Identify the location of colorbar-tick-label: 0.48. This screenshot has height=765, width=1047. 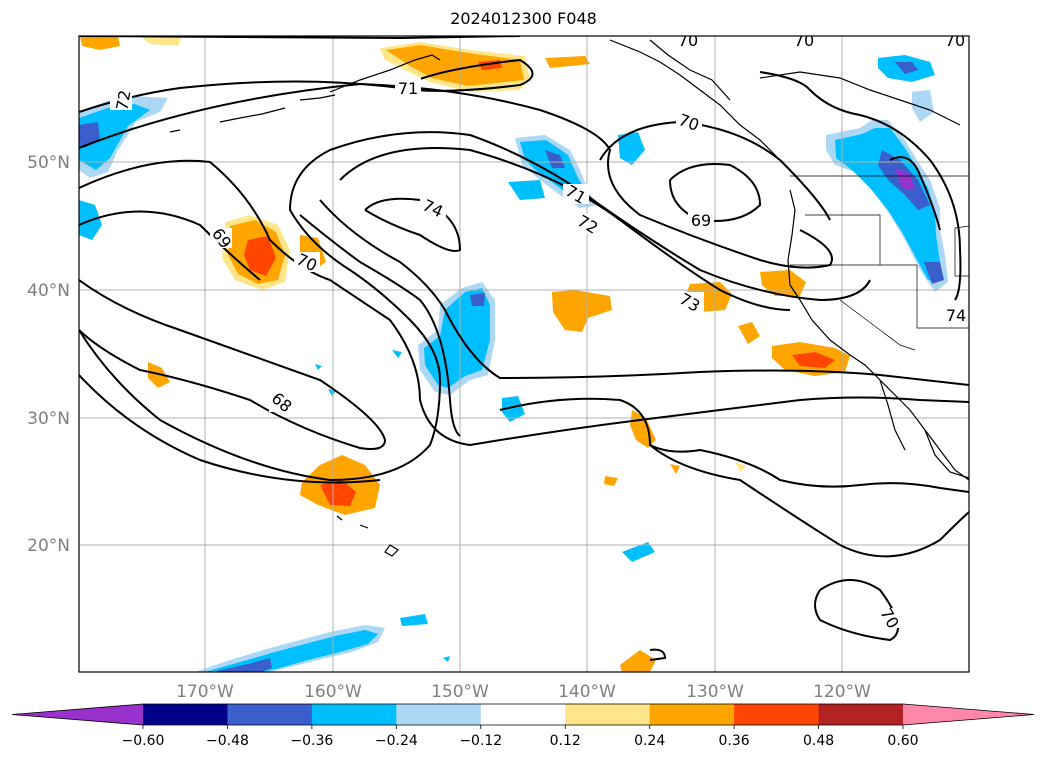
(818, 741).